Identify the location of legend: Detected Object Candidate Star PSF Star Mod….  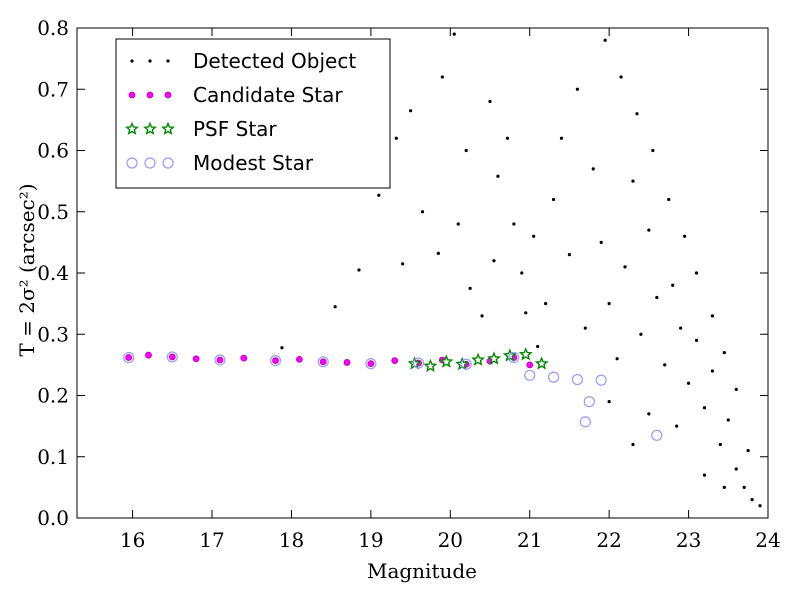
(253, 113).